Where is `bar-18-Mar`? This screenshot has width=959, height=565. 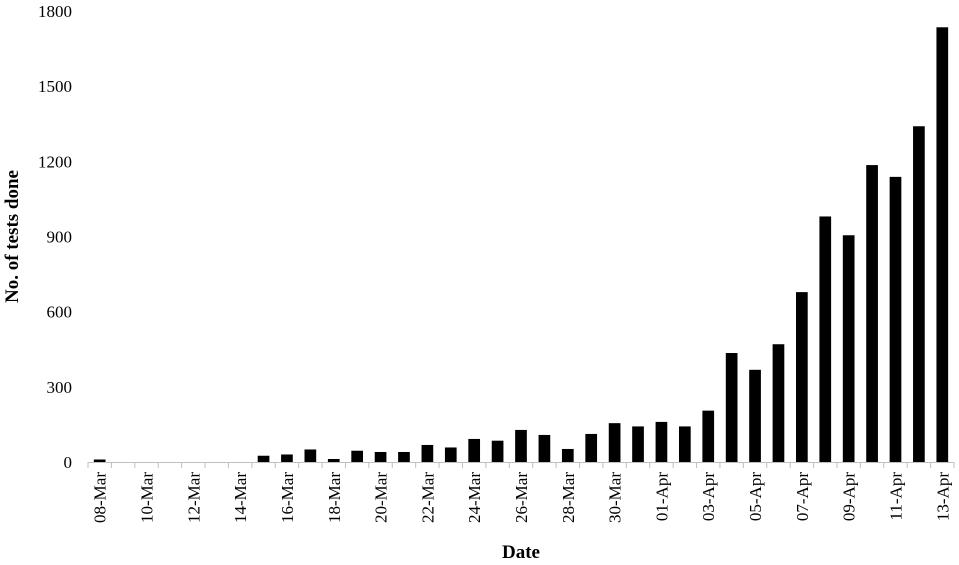
bar-18-Mar is located at coordinates (333, 460).